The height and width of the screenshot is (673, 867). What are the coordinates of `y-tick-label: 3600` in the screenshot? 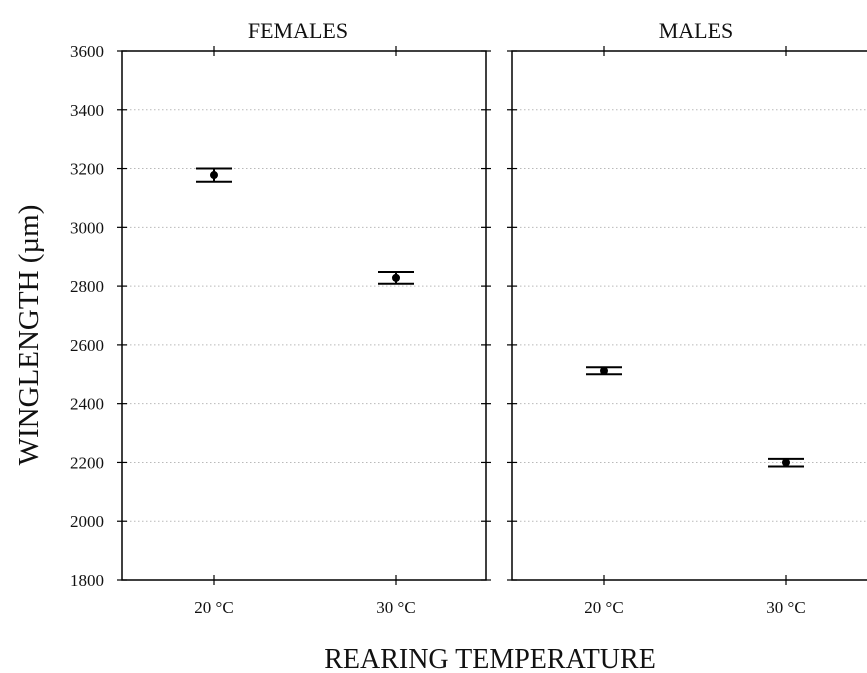 It's located at (87, 51).